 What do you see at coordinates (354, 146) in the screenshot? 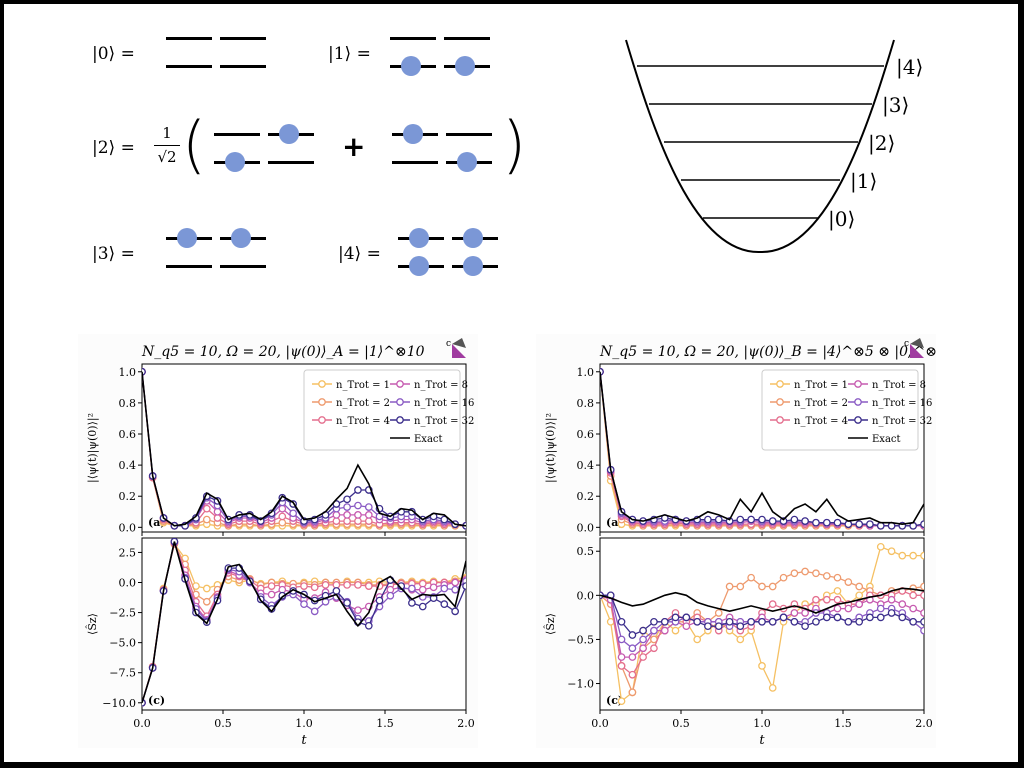
I see `plus-sign: +` at bounding box center [354, 146].